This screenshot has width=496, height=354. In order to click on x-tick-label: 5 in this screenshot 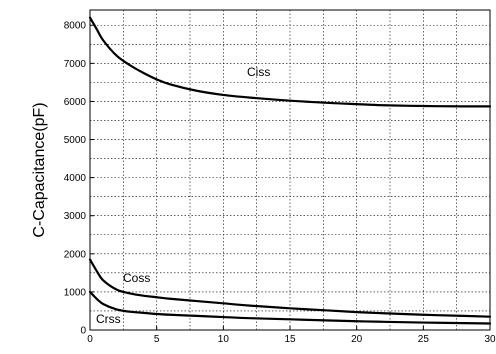, I will do `click(157, 339)`.